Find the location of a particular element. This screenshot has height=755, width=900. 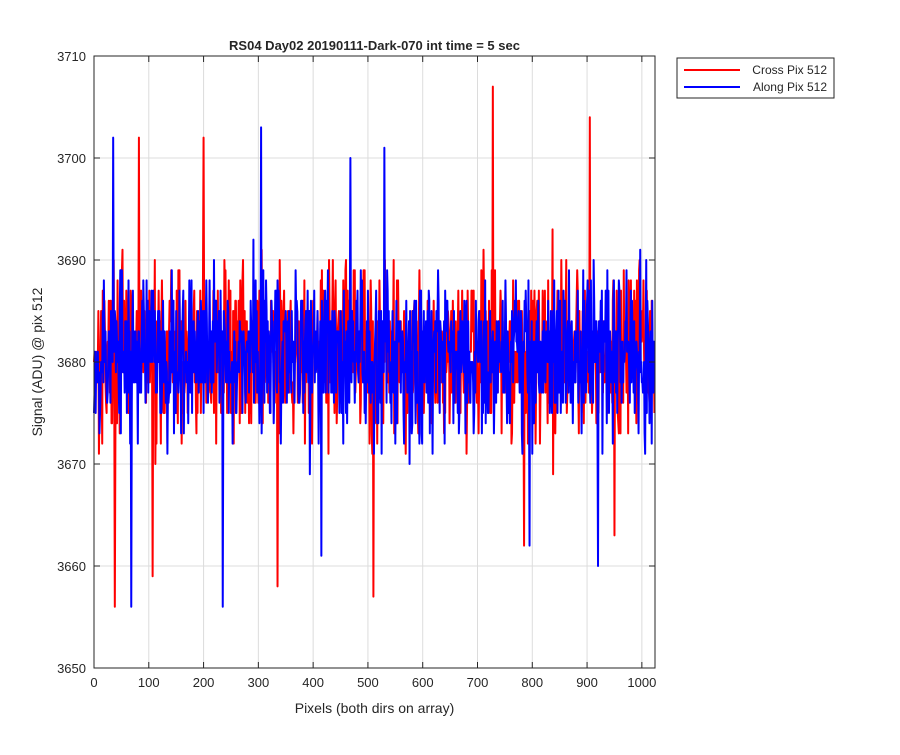

x-tick-label: 600 is located at coordinates (423, 682).